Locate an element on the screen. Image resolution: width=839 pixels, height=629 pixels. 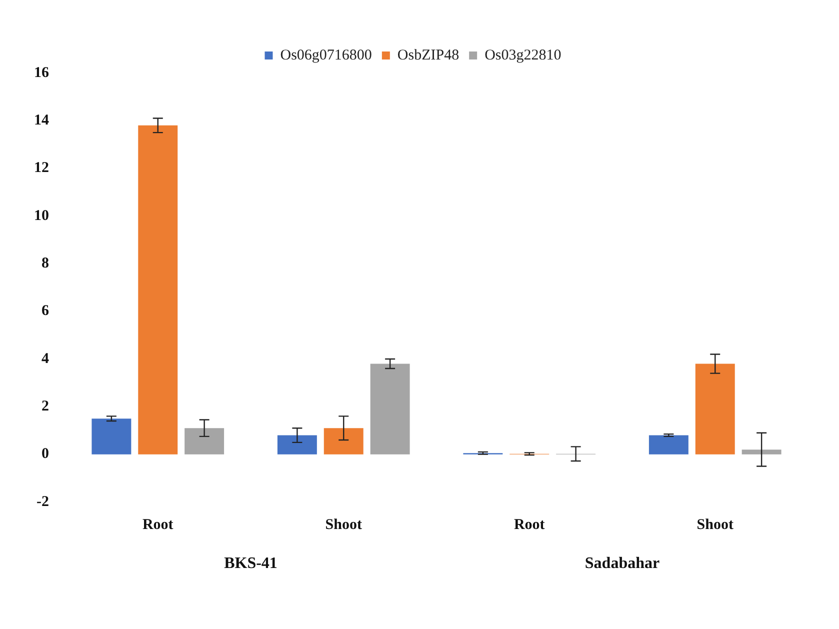
y-tick-label: 4 is located at coordinates (46, 358).